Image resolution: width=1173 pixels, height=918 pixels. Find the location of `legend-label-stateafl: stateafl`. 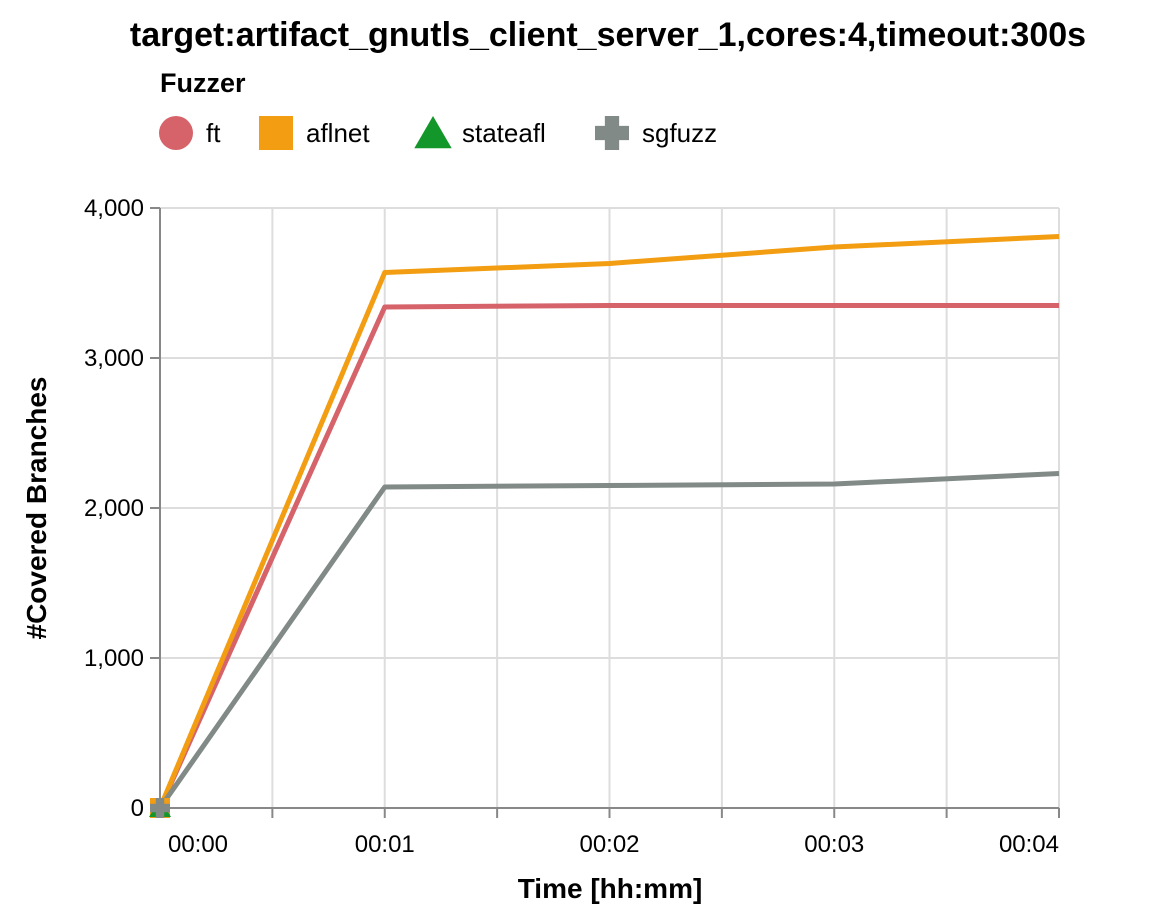

legend-label-stateafl: stateafl is located at coordinates (504, 133).